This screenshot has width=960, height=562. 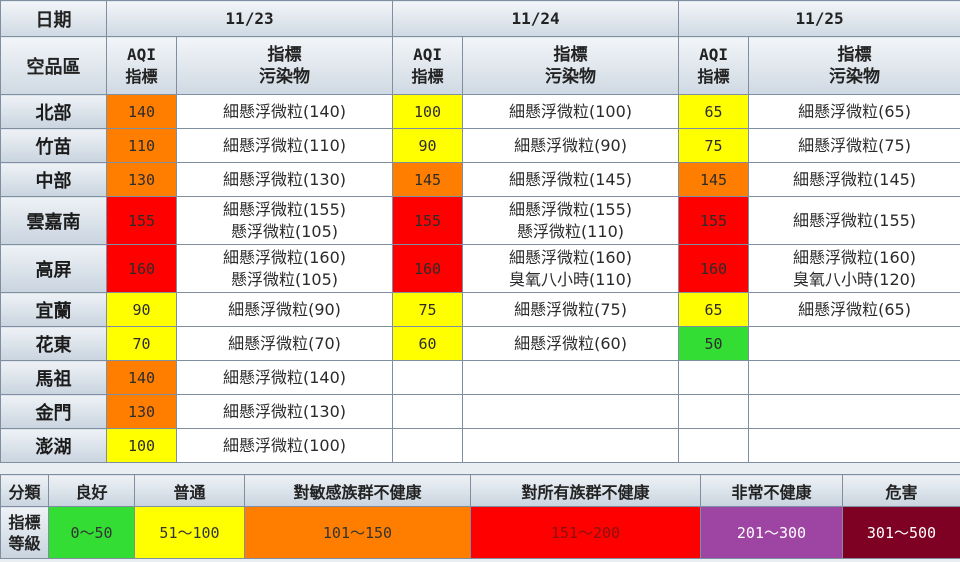 I want to click on region-row: 竹苗 110 細懸浮微粒(110) 90 細懸浮微粒(90) 75 細懸浮微粒(75), so click(x=480, y=145).